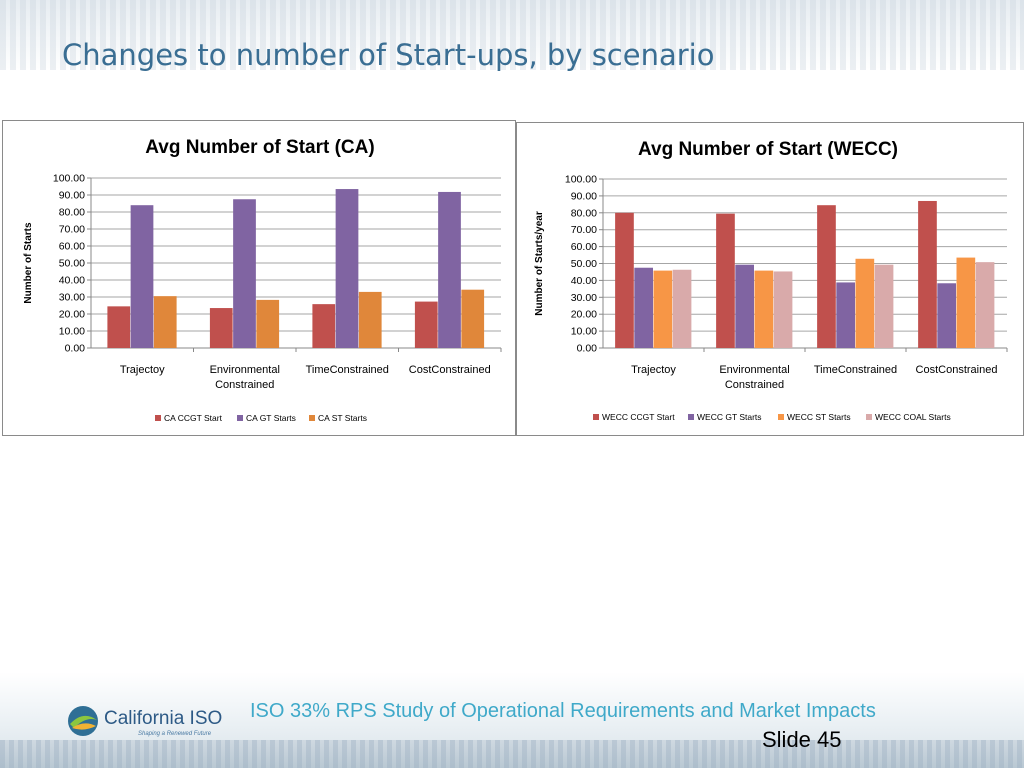 Image resolution: width=1024 pixels, height=768 pixels. I want to click on legend-label: WECC COAL Starts, so click(913, 417).